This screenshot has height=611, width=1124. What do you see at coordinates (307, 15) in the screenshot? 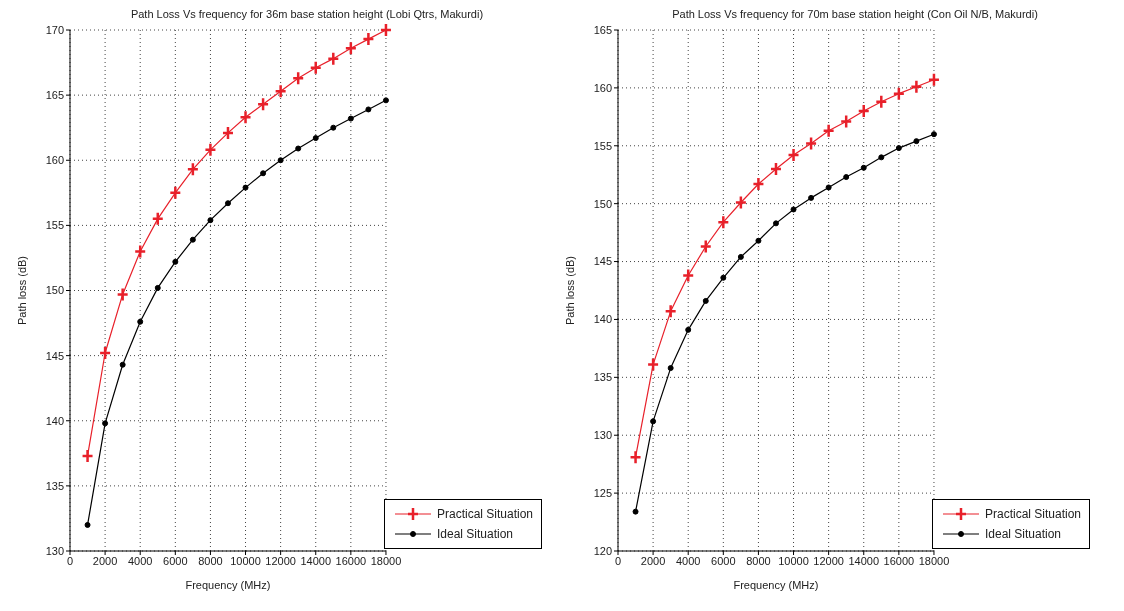
I see `chart-title: Path Loss Vs frequency for 36m base station height (Lobi Qtrs, Makurdi)` at bounding box center [307, 15].